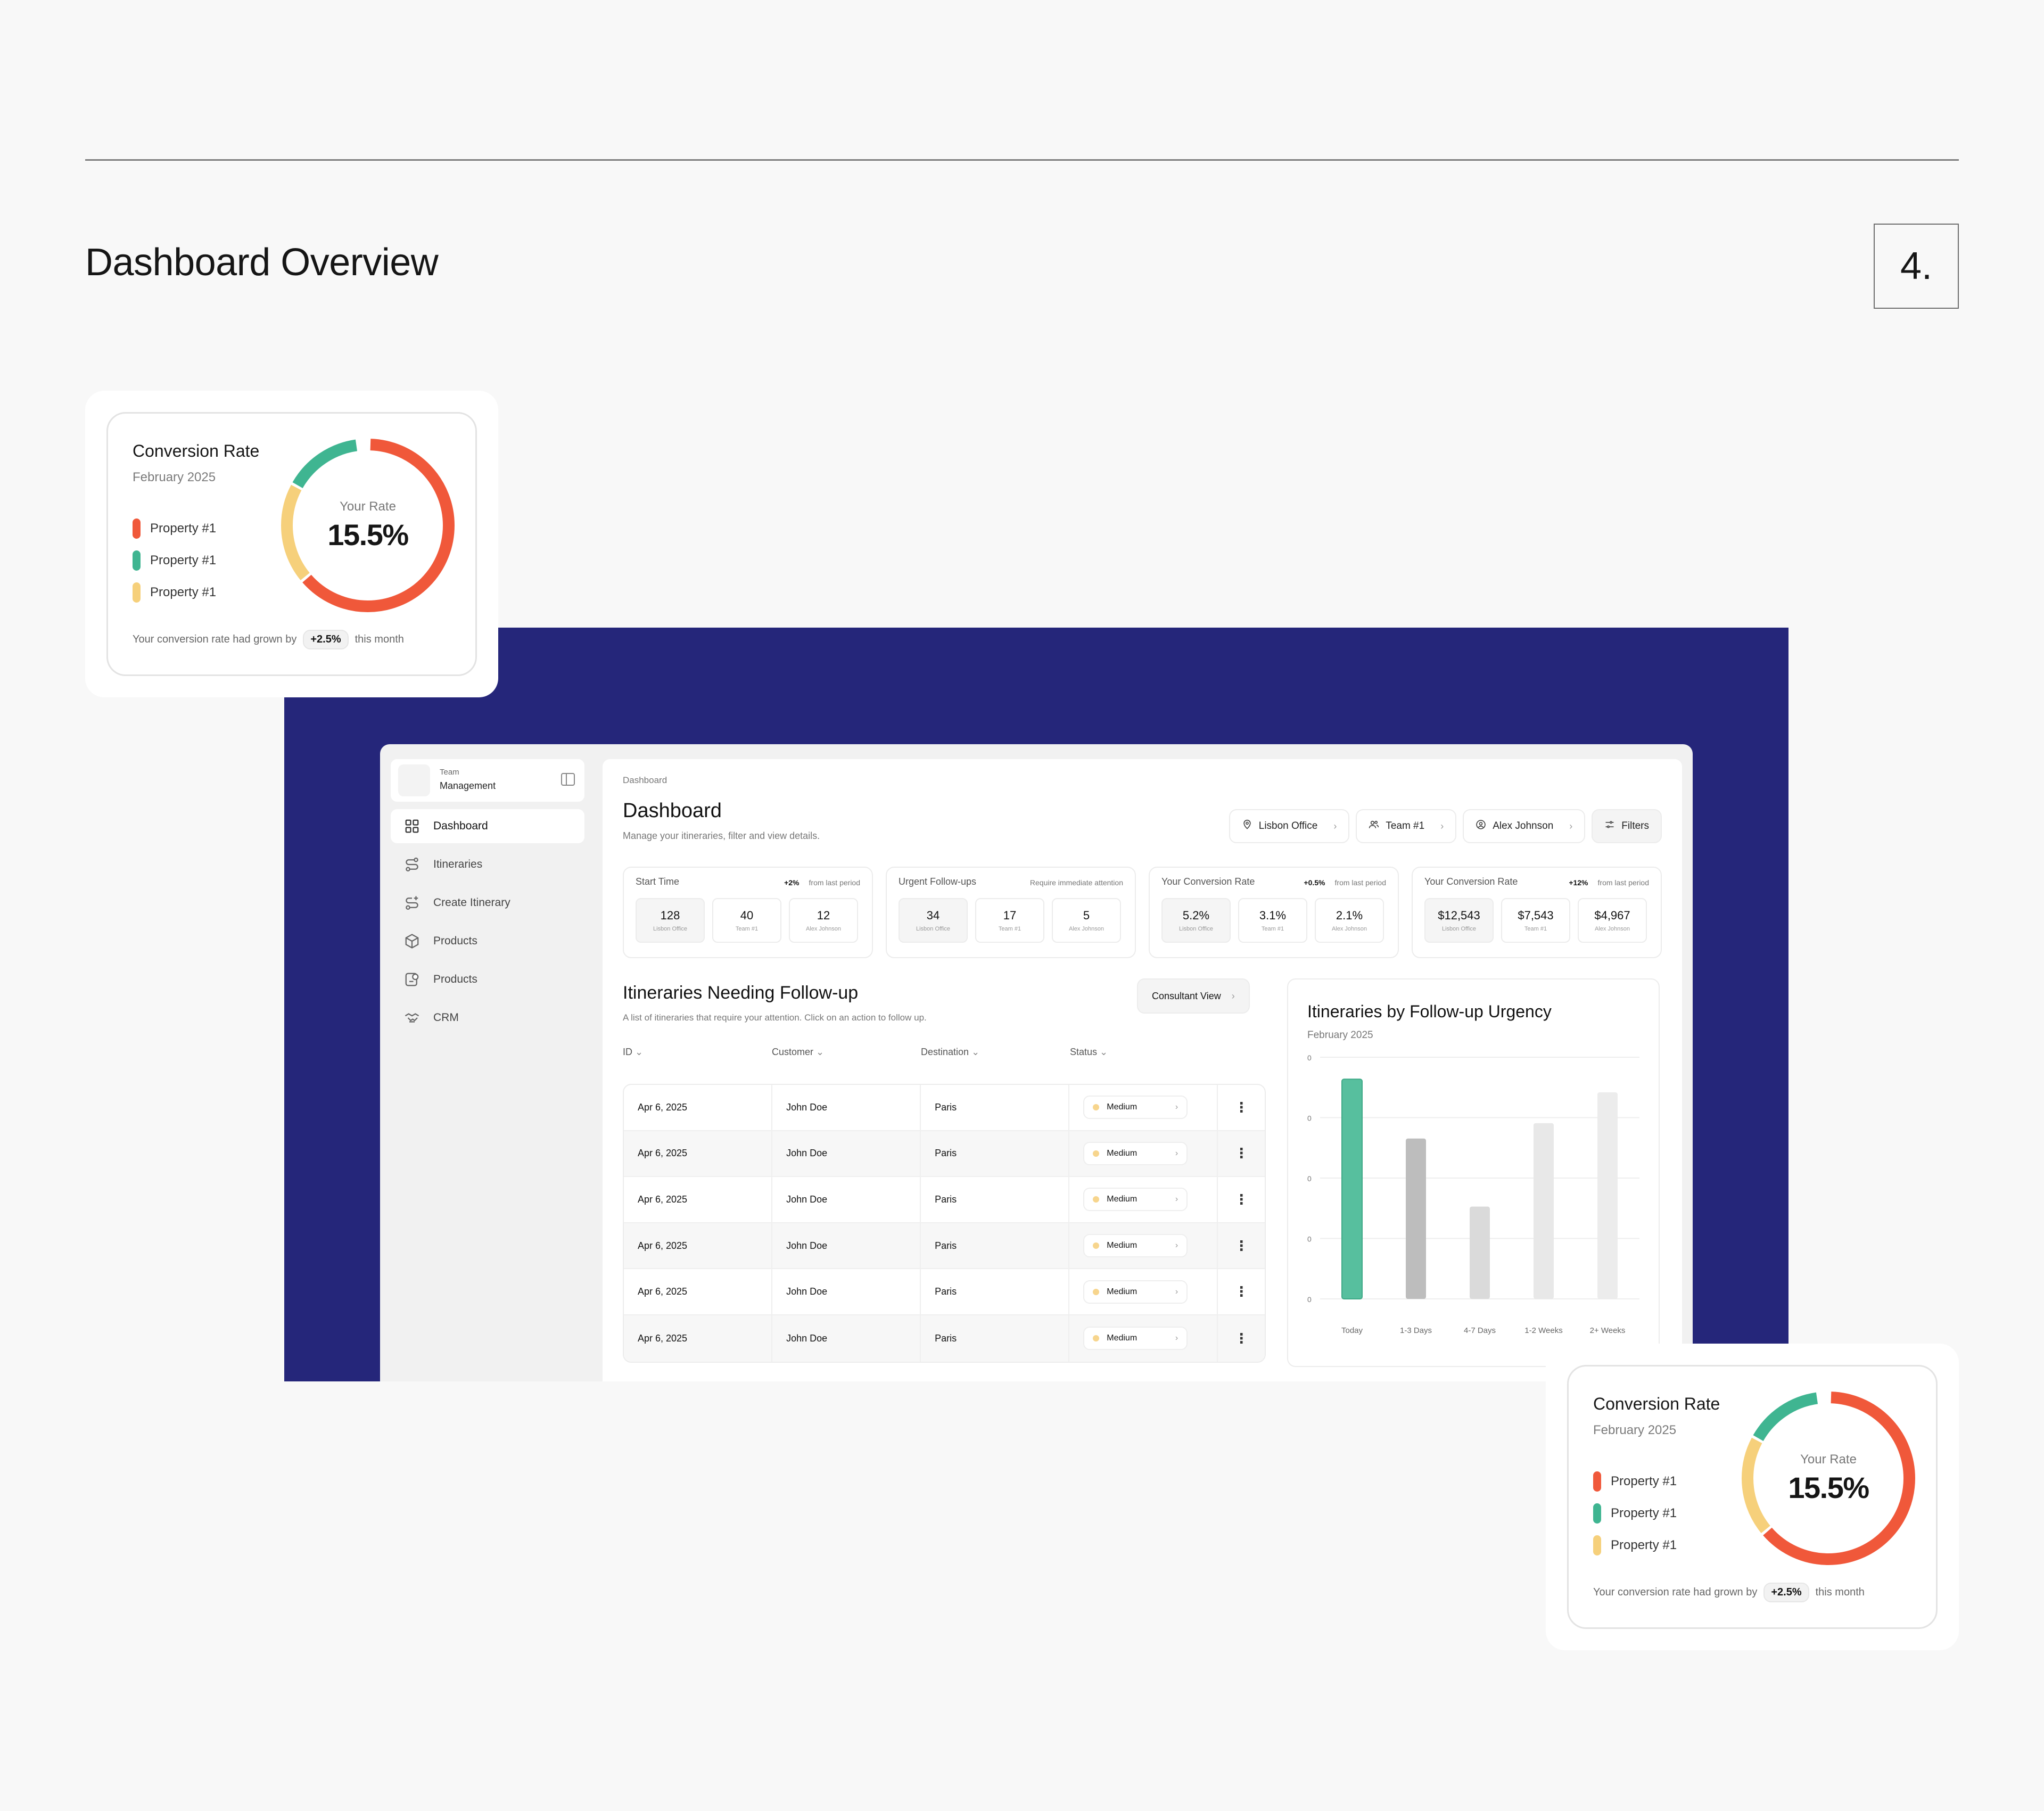  Describe the element at coordinates (951, 1052) in the screenshot. I see `column-header-destination: Destination ⌄` at that location.